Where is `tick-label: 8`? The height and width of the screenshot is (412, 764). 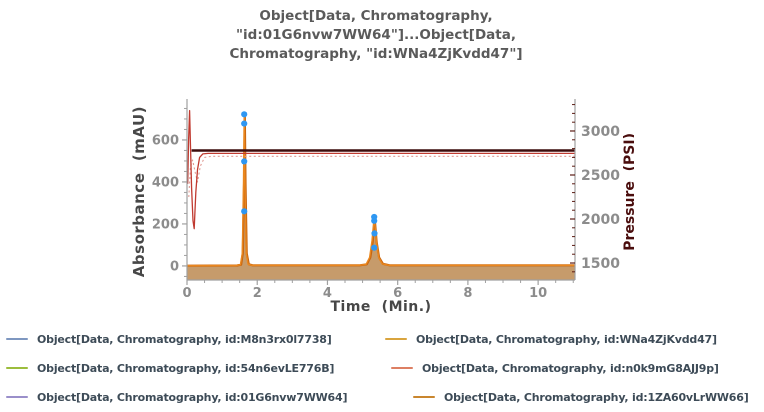
tick-label: 8 is located at coordinates (467, 293).